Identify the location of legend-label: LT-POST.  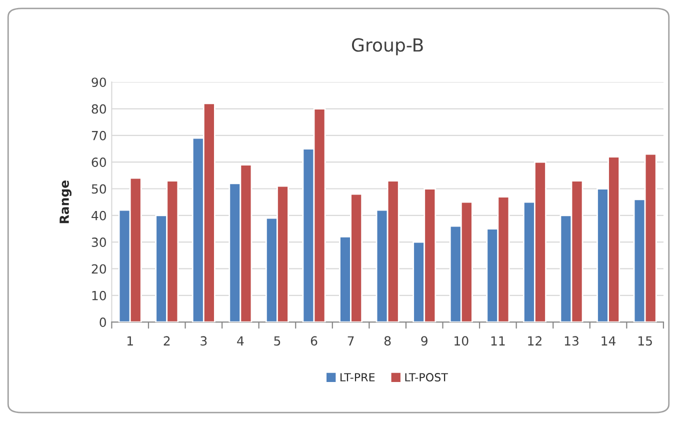
(426, 377).